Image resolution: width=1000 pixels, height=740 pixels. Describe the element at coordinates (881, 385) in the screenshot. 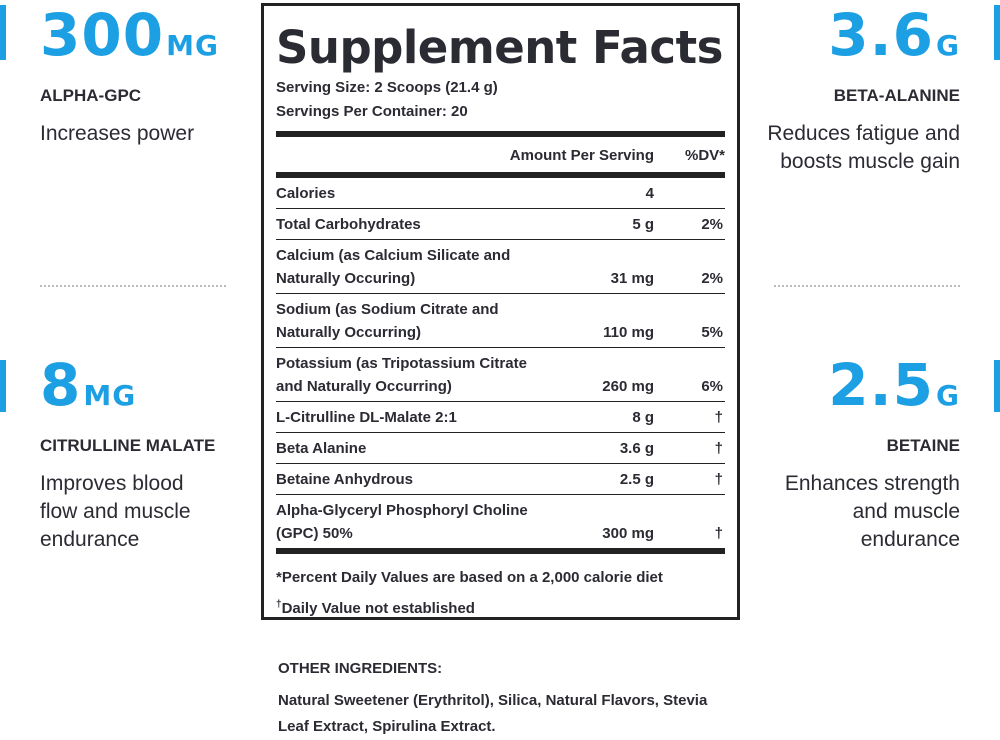

I see `callout-amount: 2.5` at that location.